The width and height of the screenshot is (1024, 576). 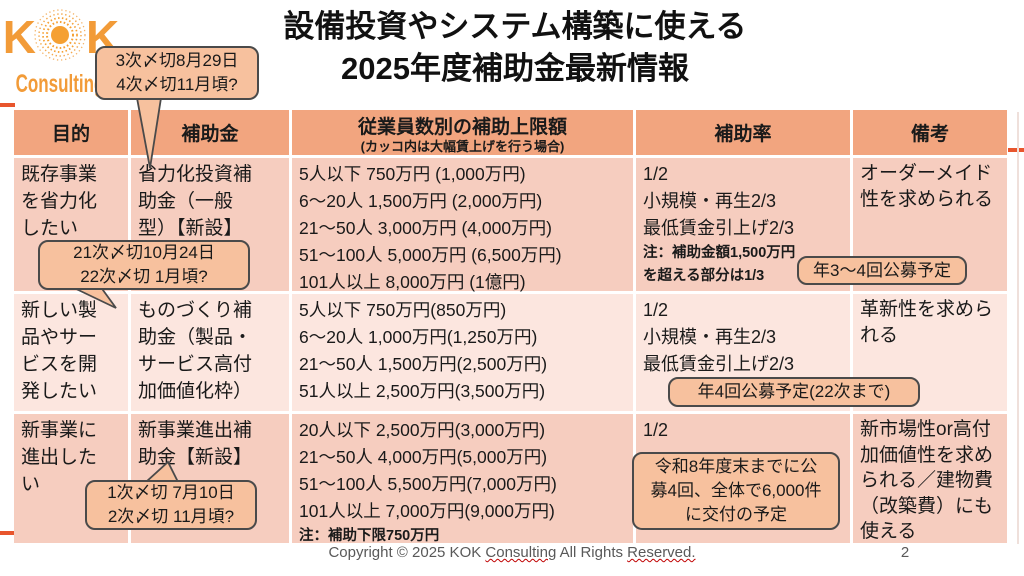 What do you see at coordinates (719, 201) in the screenshot?
I see `row1-rate-main: 1/2 小規模・再生2/3 最低賃金引上げ2/3` at bounding box center [719, 201].